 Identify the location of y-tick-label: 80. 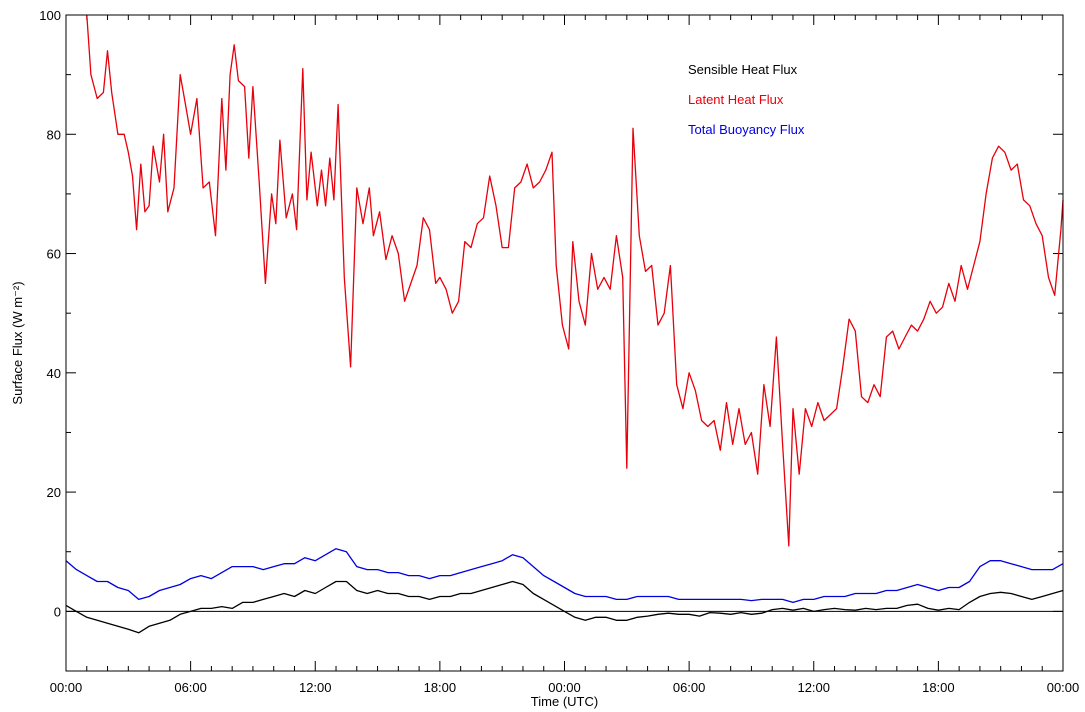
(54, 134).